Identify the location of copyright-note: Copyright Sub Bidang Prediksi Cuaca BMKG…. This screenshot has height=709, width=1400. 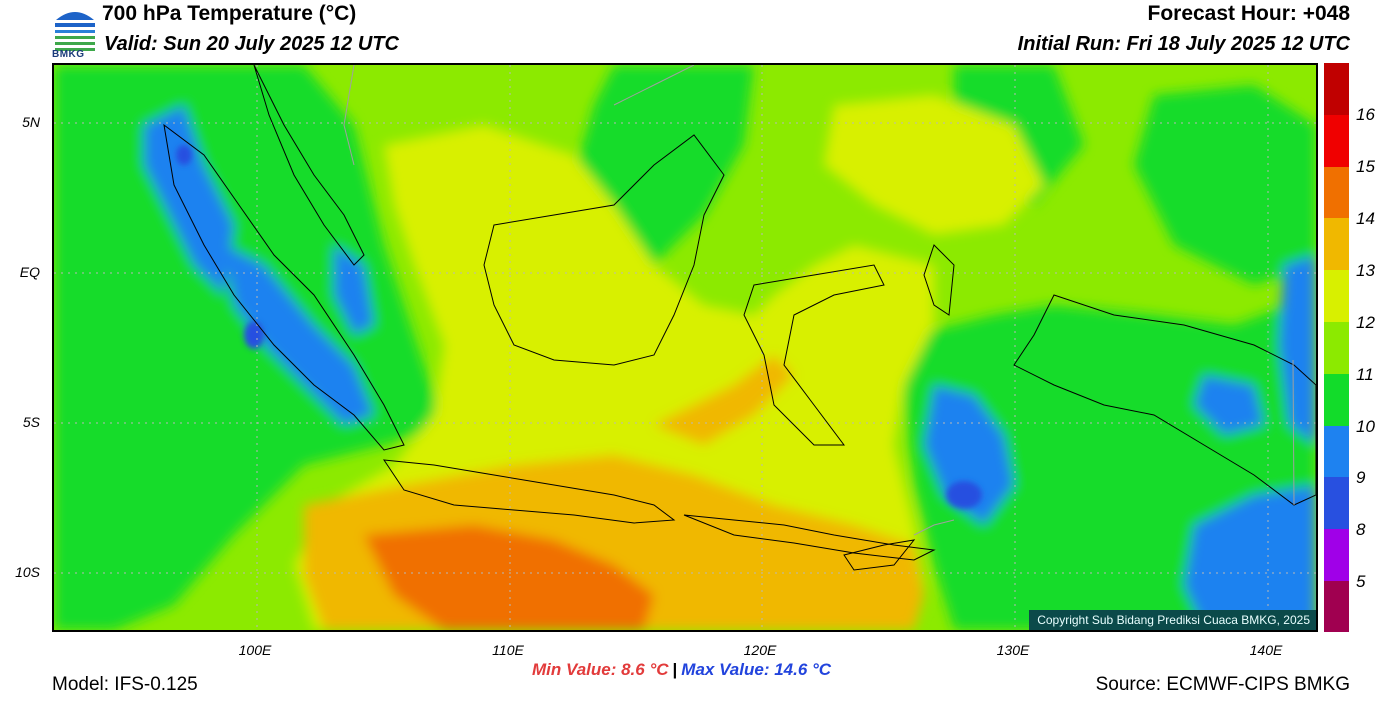
(1172, 620).